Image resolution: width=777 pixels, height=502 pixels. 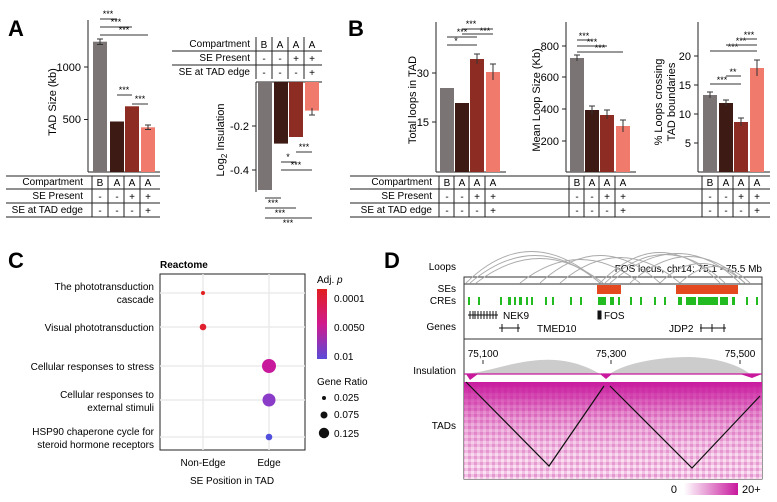 What do you see at coordinates (132, 139) in the screenshot?
I see `tad-size-bar-a2` at bounding box center [132, 139].